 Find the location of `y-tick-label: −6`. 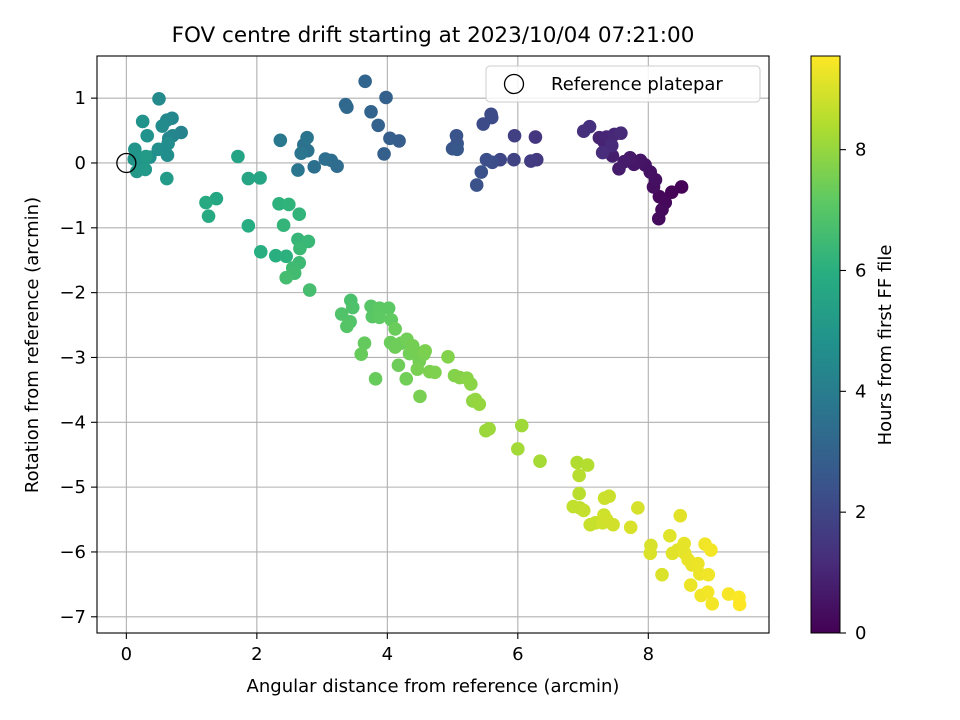

y-tick-label: −6 is located at coordinates (72, 552).